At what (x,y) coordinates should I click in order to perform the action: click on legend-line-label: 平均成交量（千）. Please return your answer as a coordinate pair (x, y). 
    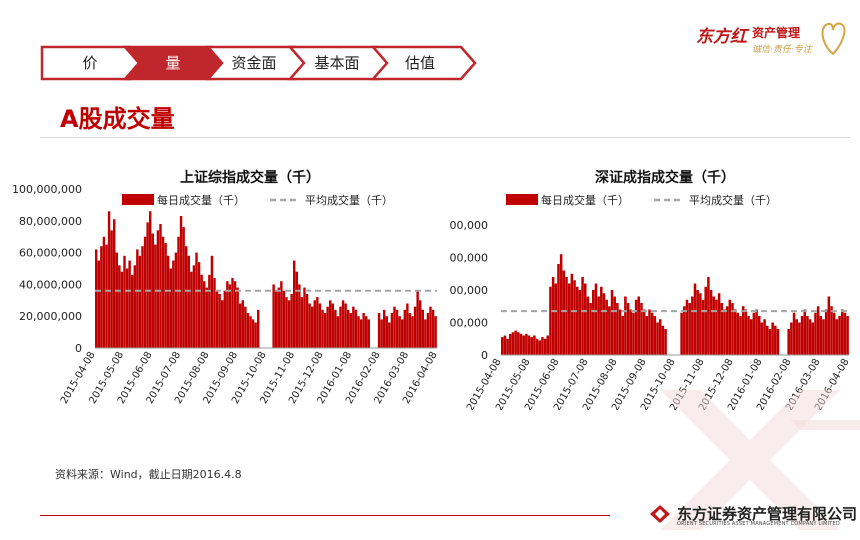
    Looking at the image, I should click on (349, 200).